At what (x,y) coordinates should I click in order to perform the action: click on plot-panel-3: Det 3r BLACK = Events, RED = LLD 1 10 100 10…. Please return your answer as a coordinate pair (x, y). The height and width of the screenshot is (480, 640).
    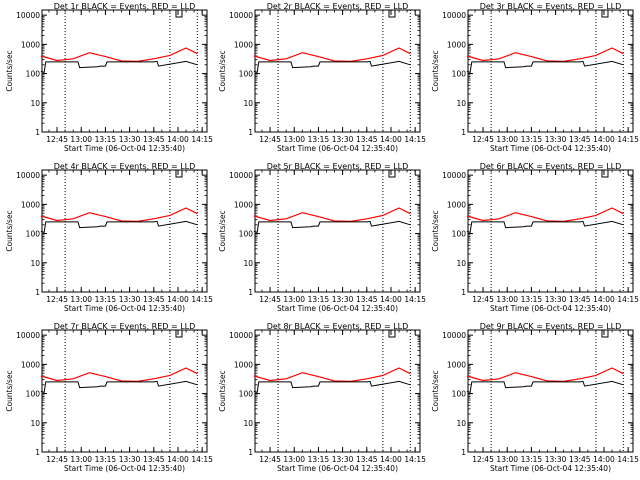
    Looking at the image, I should click on (535, 77).